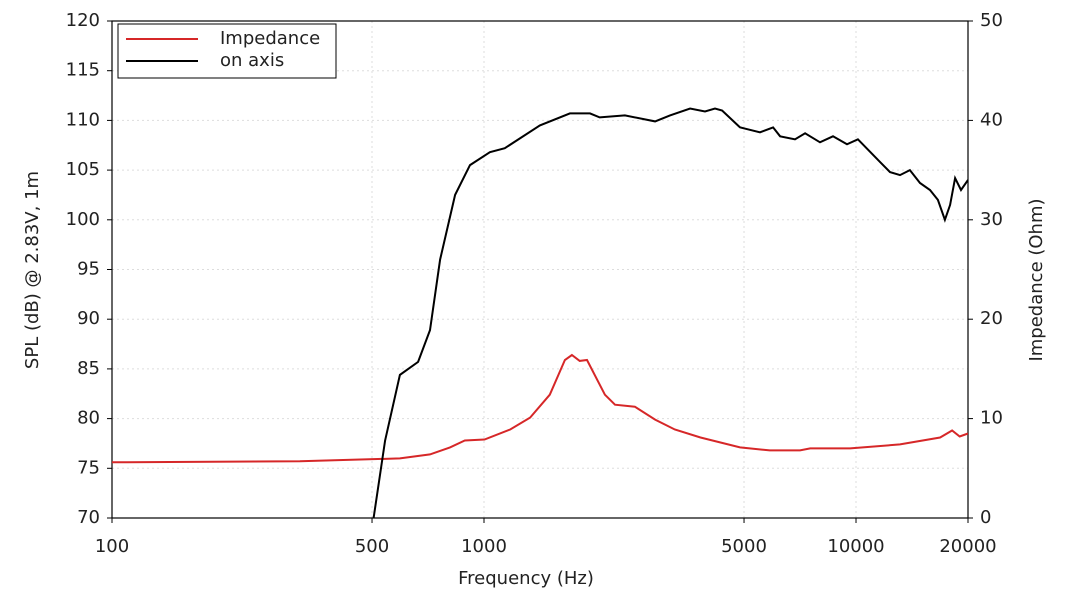 This screenshot has width=1070, height=605. What do you see at coordinates (32, 270) in the screenshot?
I see `y-axis-label: SPL (dB) @ 2.83V, 1m` at bounding box center [32, 270].